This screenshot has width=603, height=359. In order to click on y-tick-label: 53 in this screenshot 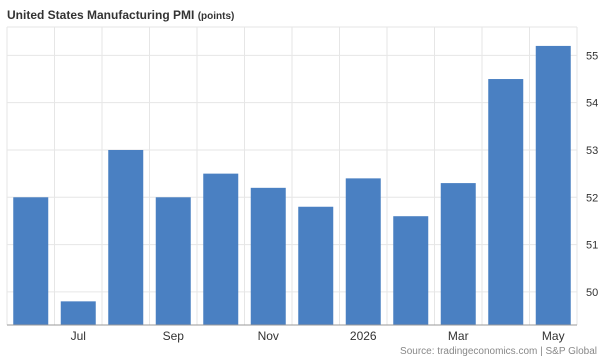, I will do `click(592, 151)`.